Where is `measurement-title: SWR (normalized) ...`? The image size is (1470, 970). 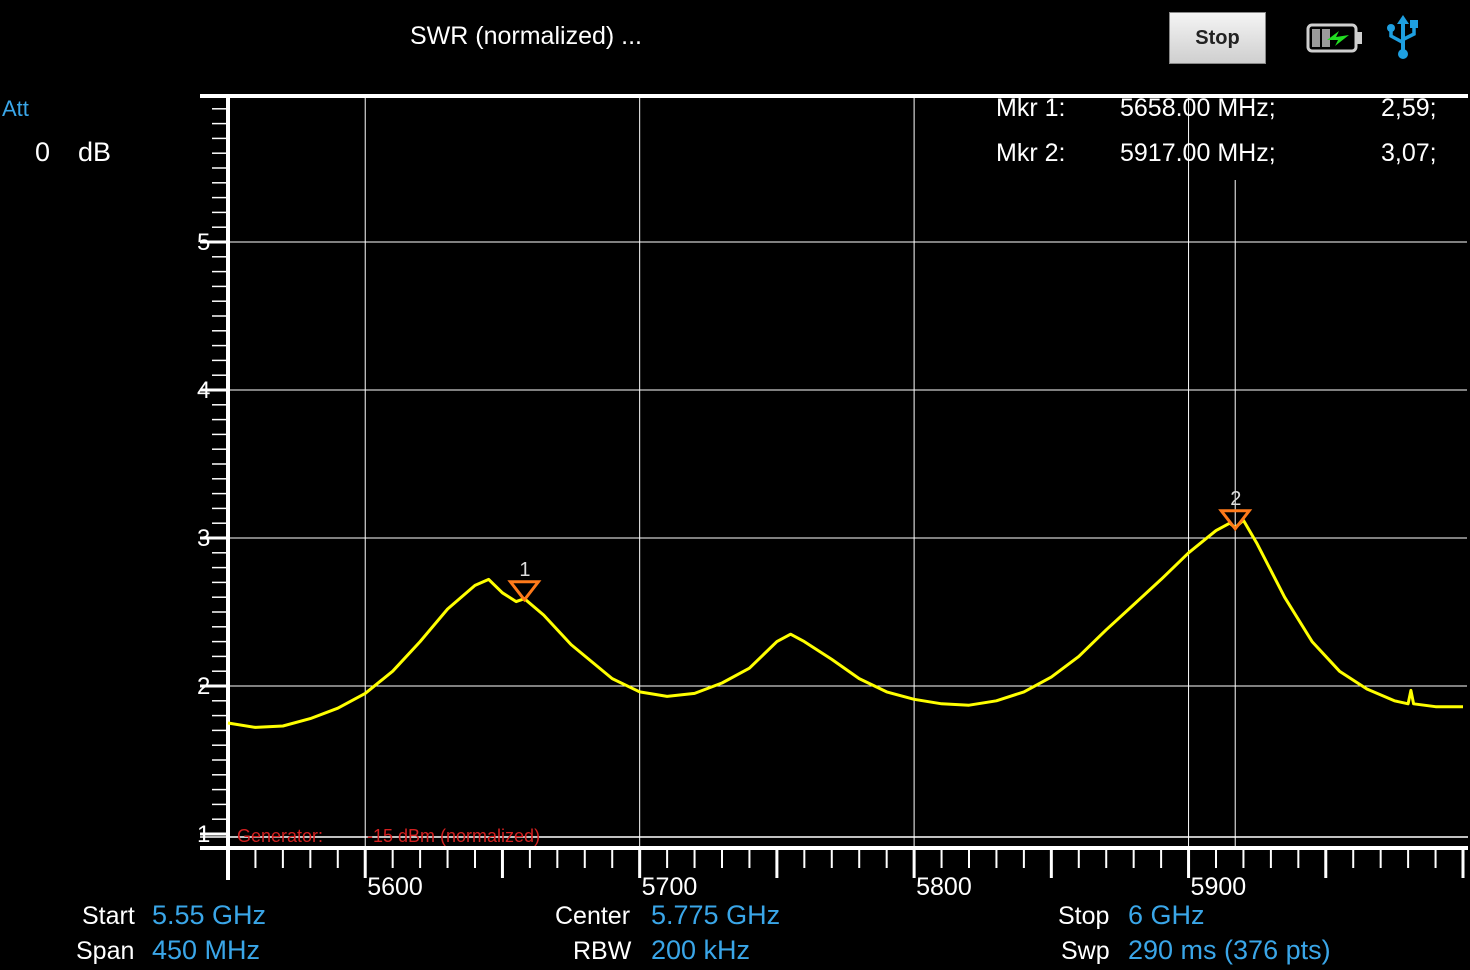 measurement-title: SWR (normalized) ... is located at coordinates (526, 36).